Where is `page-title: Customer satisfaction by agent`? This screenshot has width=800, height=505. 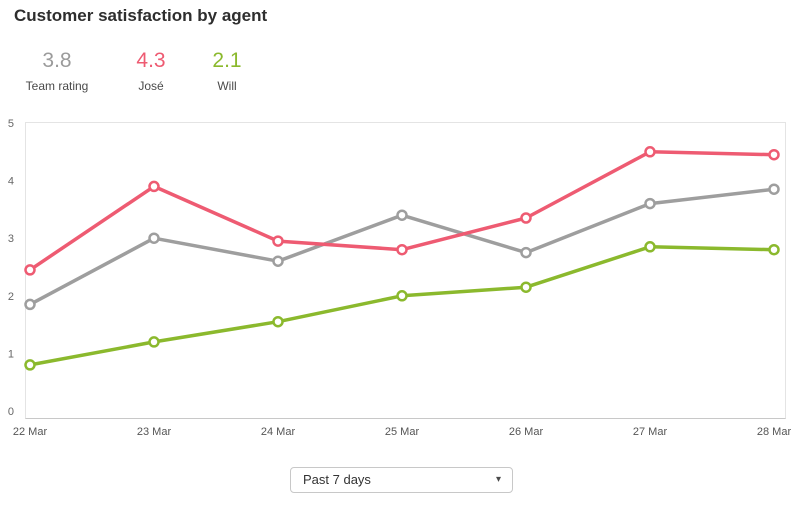
page-title: Customer satisfaction by agent is located at coordinates (141, 15).